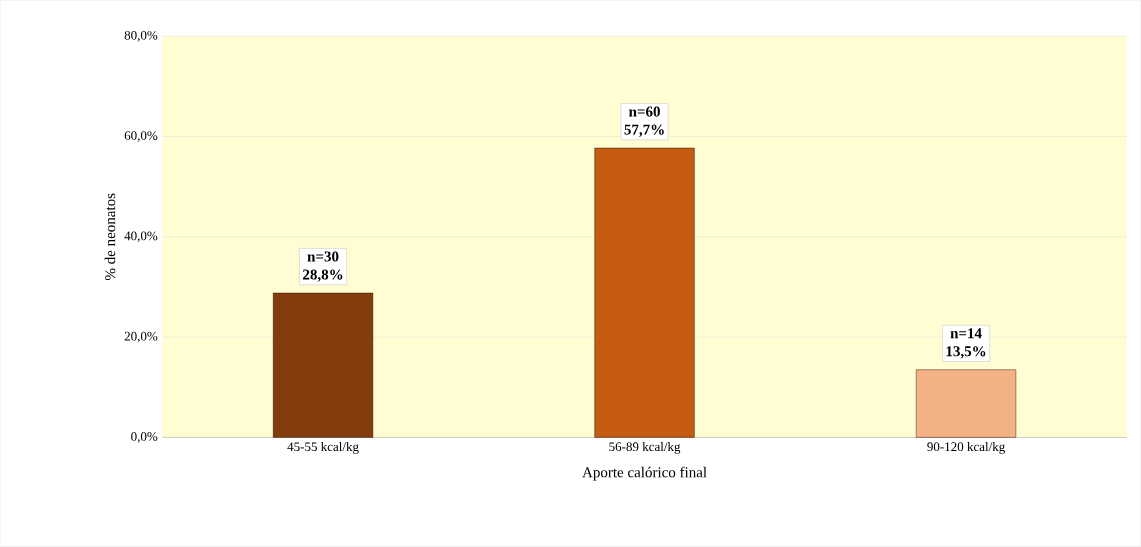  Describe the element at coordinates (141, 237) in the screenshot. I see `y-tick-label: 40,0%` at that location.